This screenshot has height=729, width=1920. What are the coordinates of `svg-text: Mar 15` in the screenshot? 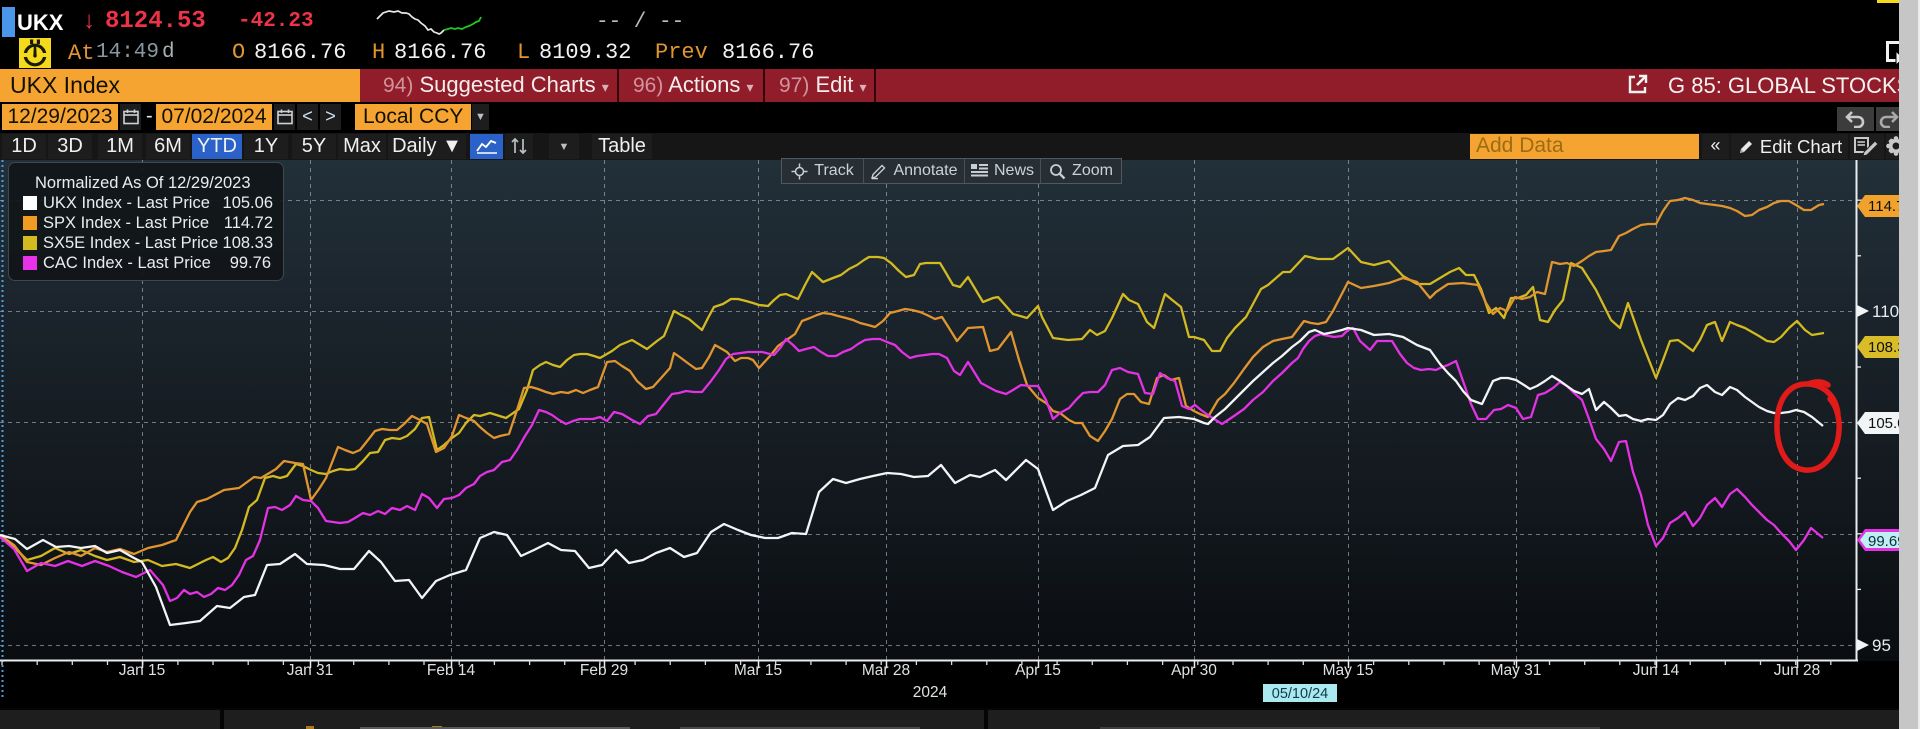 It's located at (758, 670).